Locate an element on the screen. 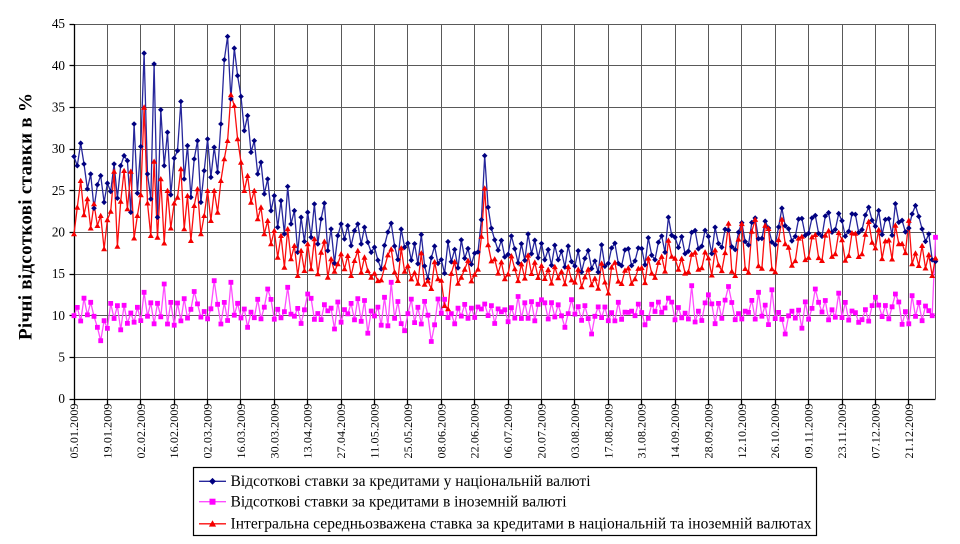 The width and height of the screenshot is (960, 544). svg-text: 13.04.2009 is located at coordinates (308, 431).